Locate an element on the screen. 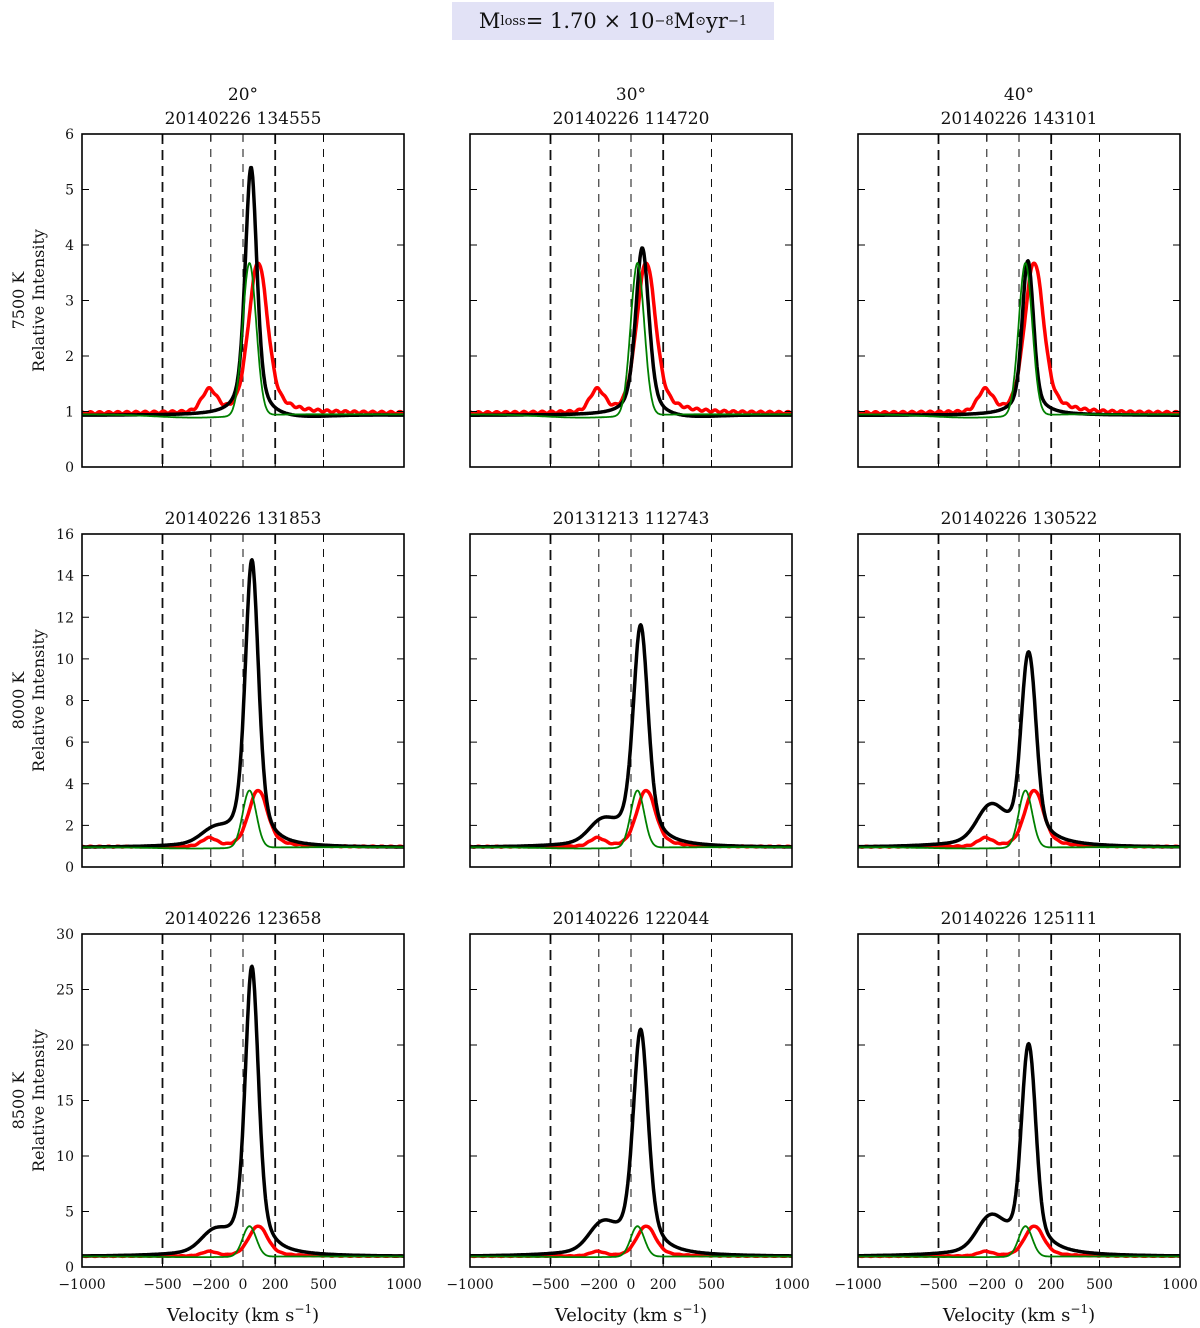 The image size is (1200, 1328). observed-profile-line is located at coordinates (243, 338).